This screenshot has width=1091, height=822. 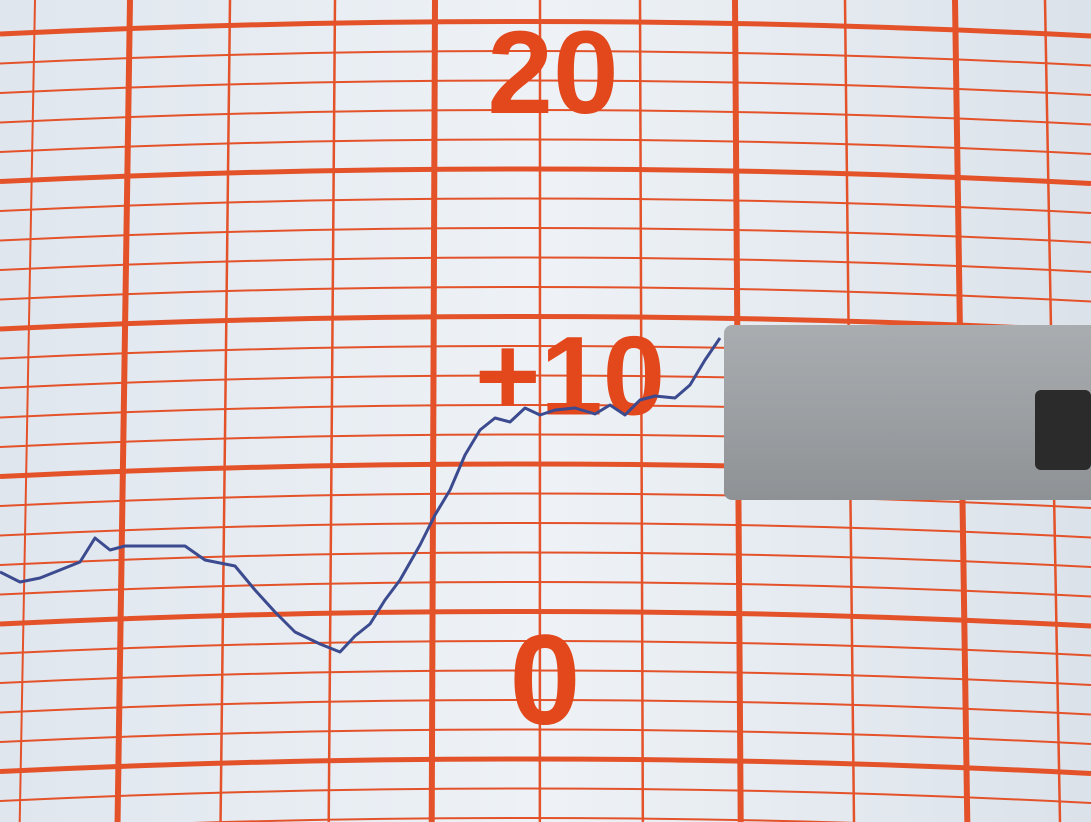 I want to click on scale-label: 20, so click(x=552, y=73).